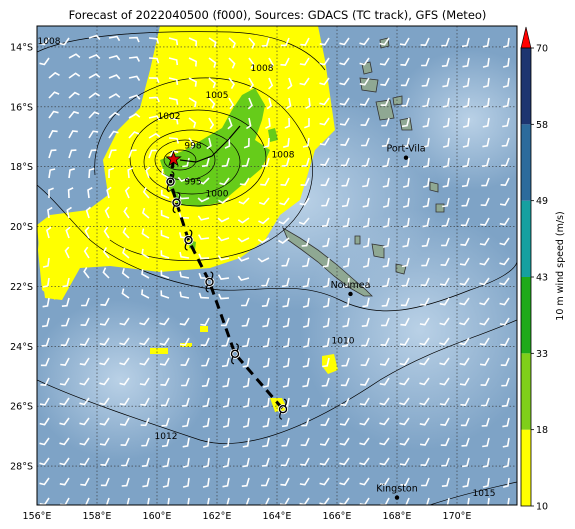  Describe the element at coordinates (560, 265) in the screenshot. I see `colorbar-label: 10 m wind speed (m/s)` at that location.